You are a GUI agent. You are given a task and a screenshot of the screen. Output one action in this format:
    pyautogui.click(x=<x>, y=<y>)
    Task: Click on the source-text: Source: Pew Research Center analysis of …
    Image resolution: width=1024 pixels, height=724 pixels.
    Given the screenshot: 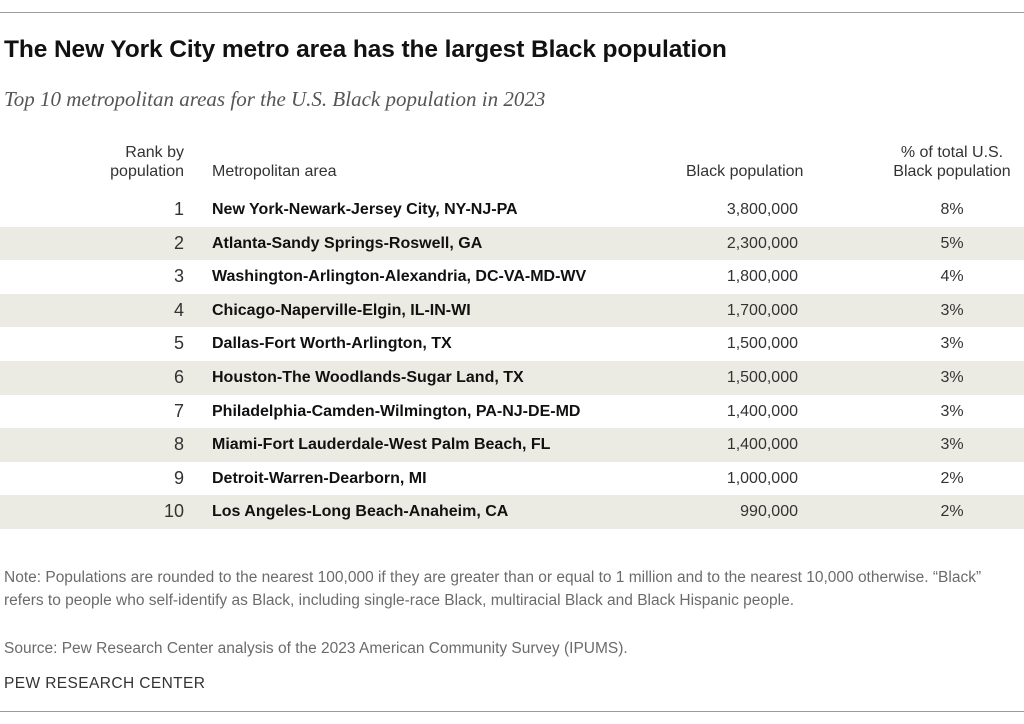 What is the action you would take?
    pyautogui.click(x=316, y=648)
    